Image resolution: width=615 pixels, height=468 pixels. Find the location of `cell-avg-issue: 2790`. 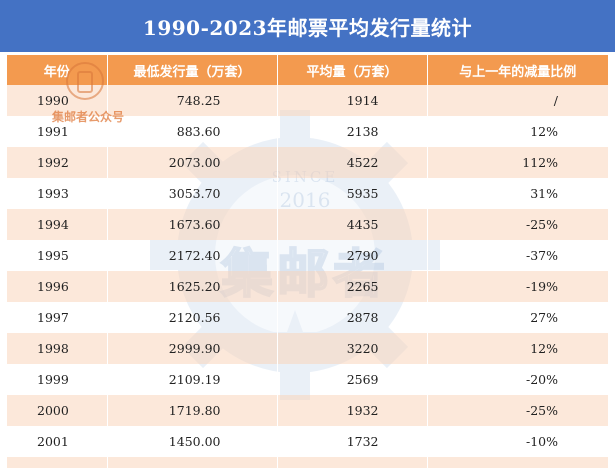

cell-avg-issue: 2790 is located at coordinates (352, 255).